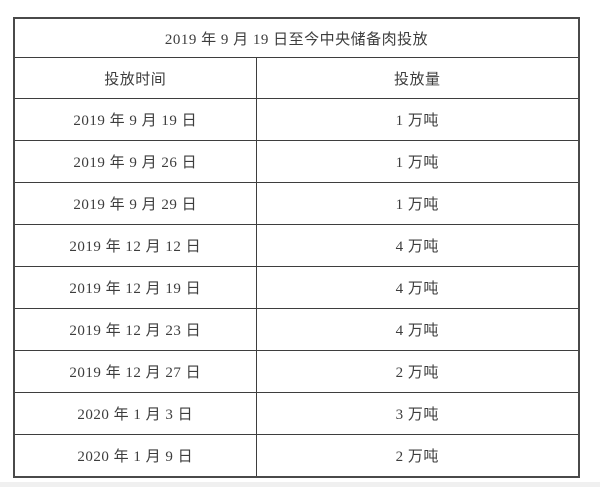 The width and height of the screenshot is (600, 487). I want to click on table-row: 2019 年 9 月 26 日 1 万吨, so click(296, 161).